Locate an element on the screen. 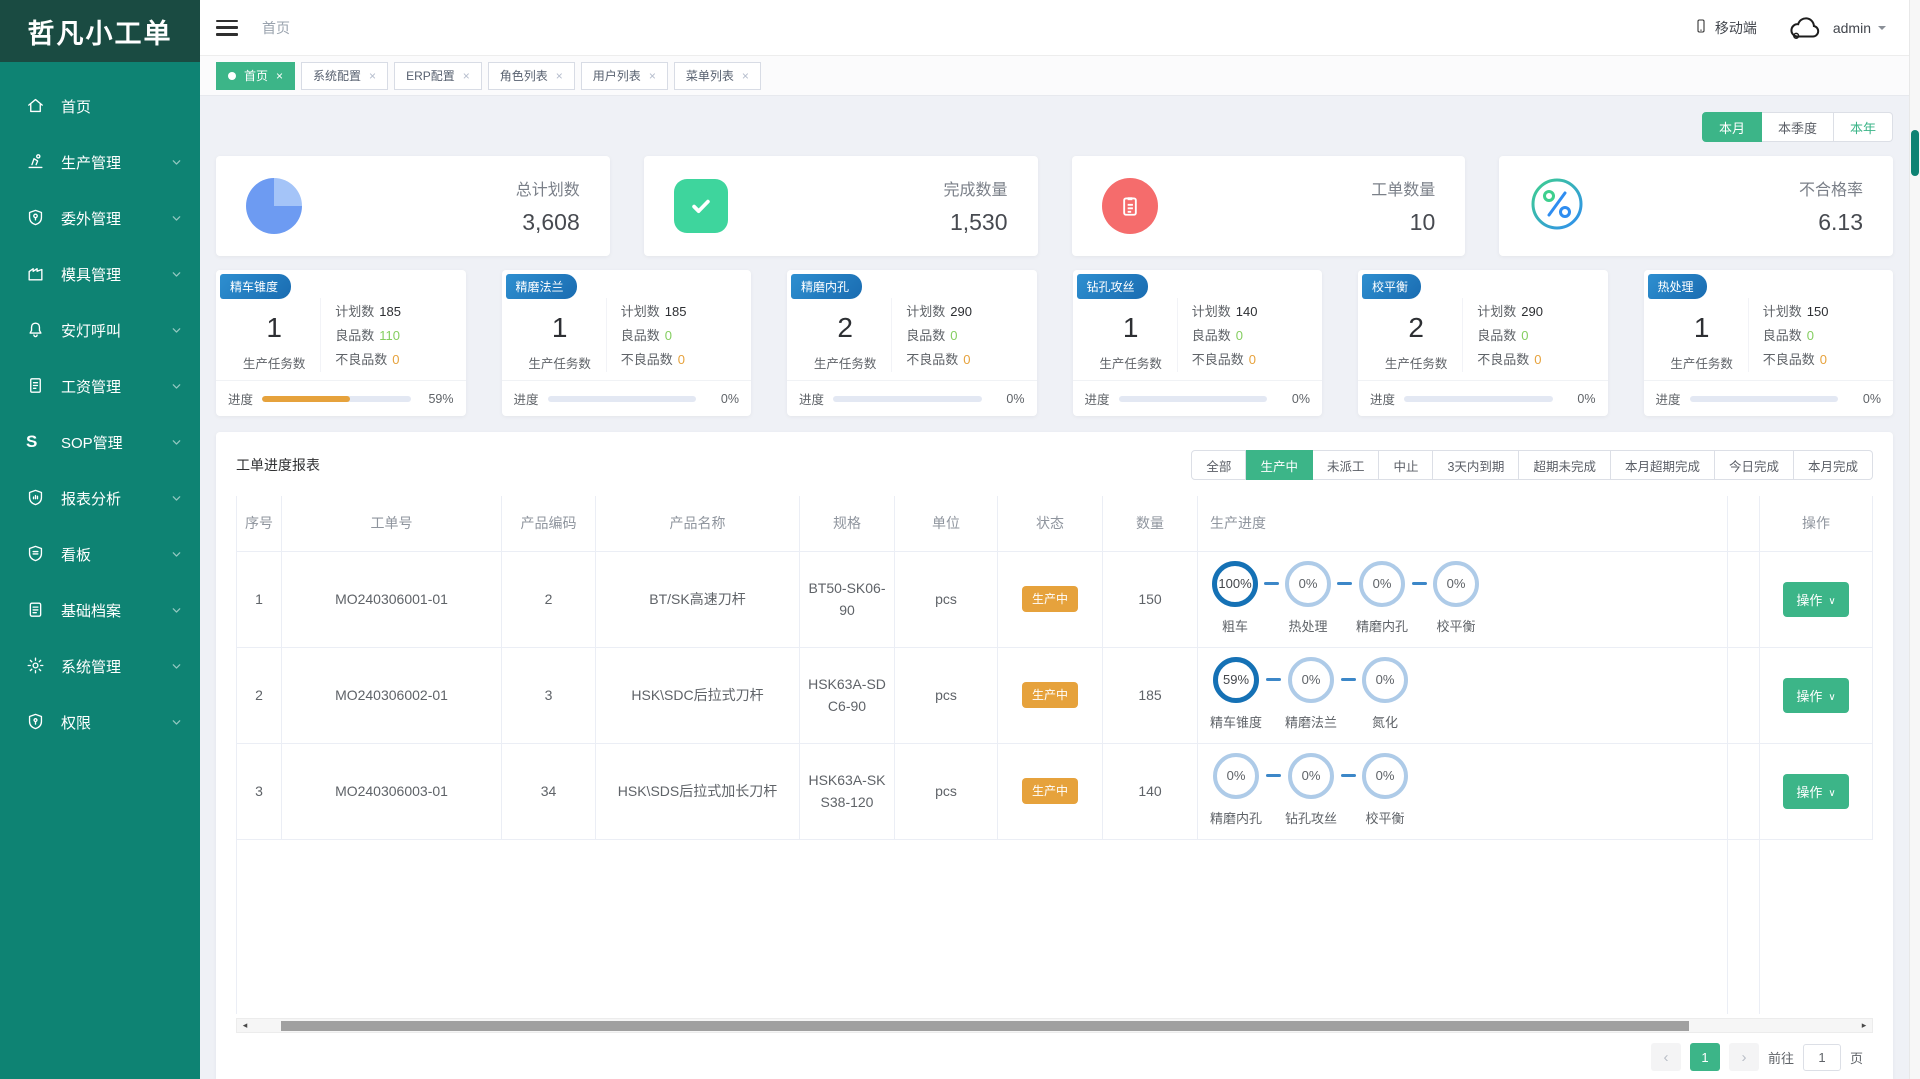 This screenshot has width=1920, height=1079. plan-value: 185 is located at coordinates (390, 311).